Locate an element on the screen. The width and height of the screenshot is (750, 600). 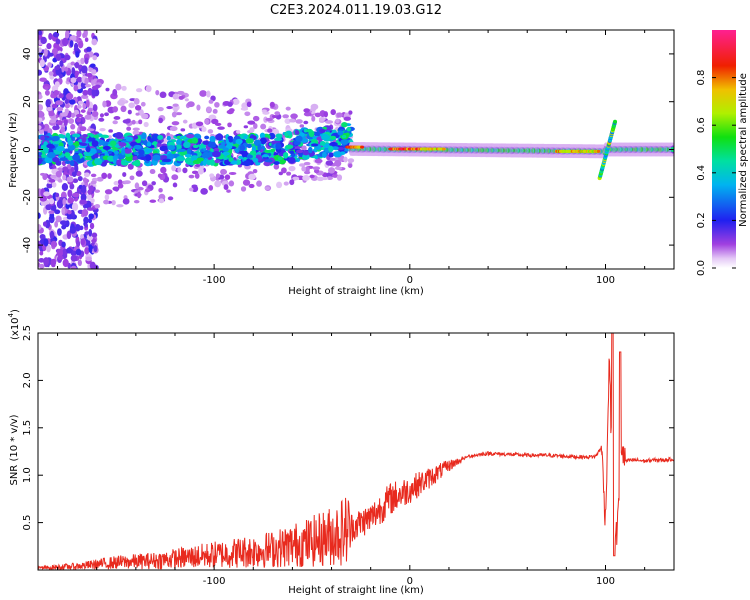
svg-text: (x104) is located at coordinates (14, 324).